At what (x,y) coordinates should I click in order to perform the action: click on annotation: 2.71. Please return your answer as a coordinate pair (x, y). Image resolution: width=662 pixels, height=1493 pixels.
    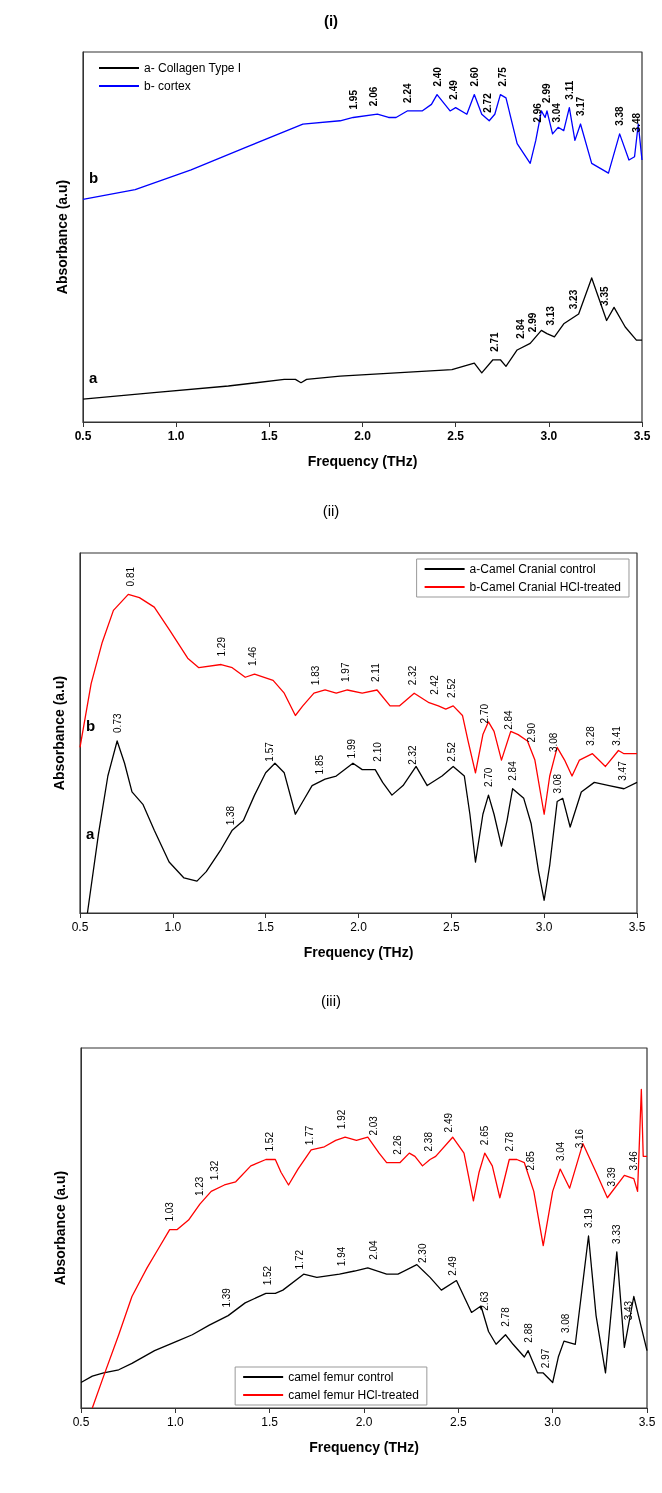
    Looking at the image, I should click on (495, 341).